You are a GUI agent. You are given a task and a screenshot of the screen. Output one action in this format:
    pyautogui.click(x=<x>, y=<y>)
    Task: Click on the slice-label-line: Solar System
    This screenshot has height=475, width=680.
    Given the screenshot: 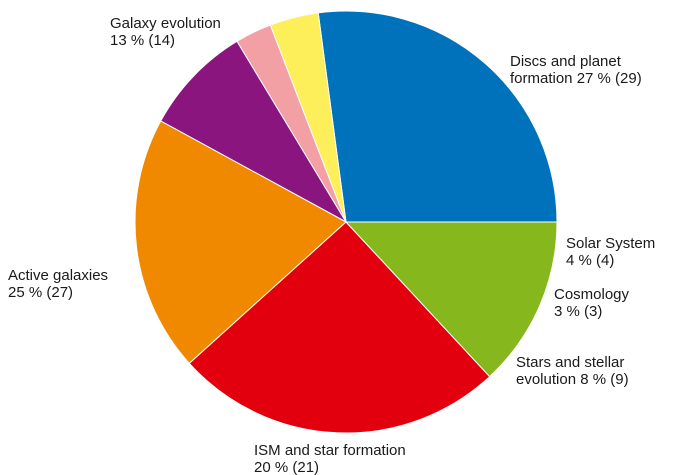 What is the action you would take?
    pyautogui.click(x=610, y=243)
    